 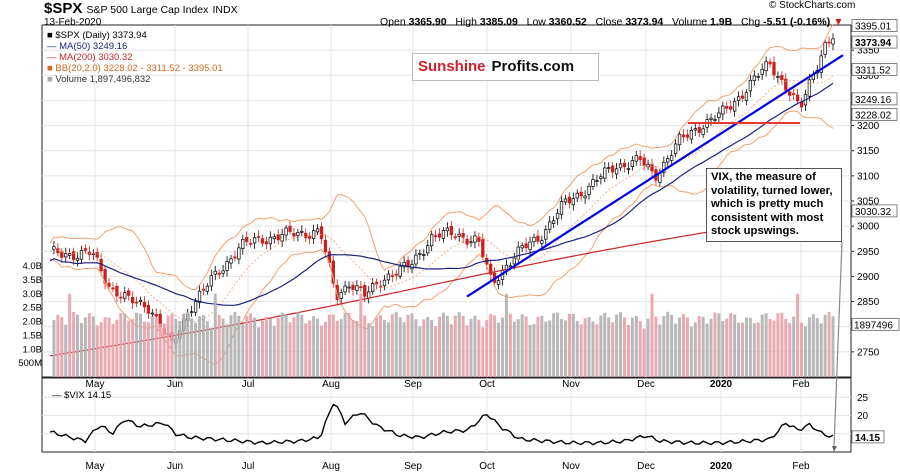 I want to click on vix-value-box, so click(x=868, y=437).